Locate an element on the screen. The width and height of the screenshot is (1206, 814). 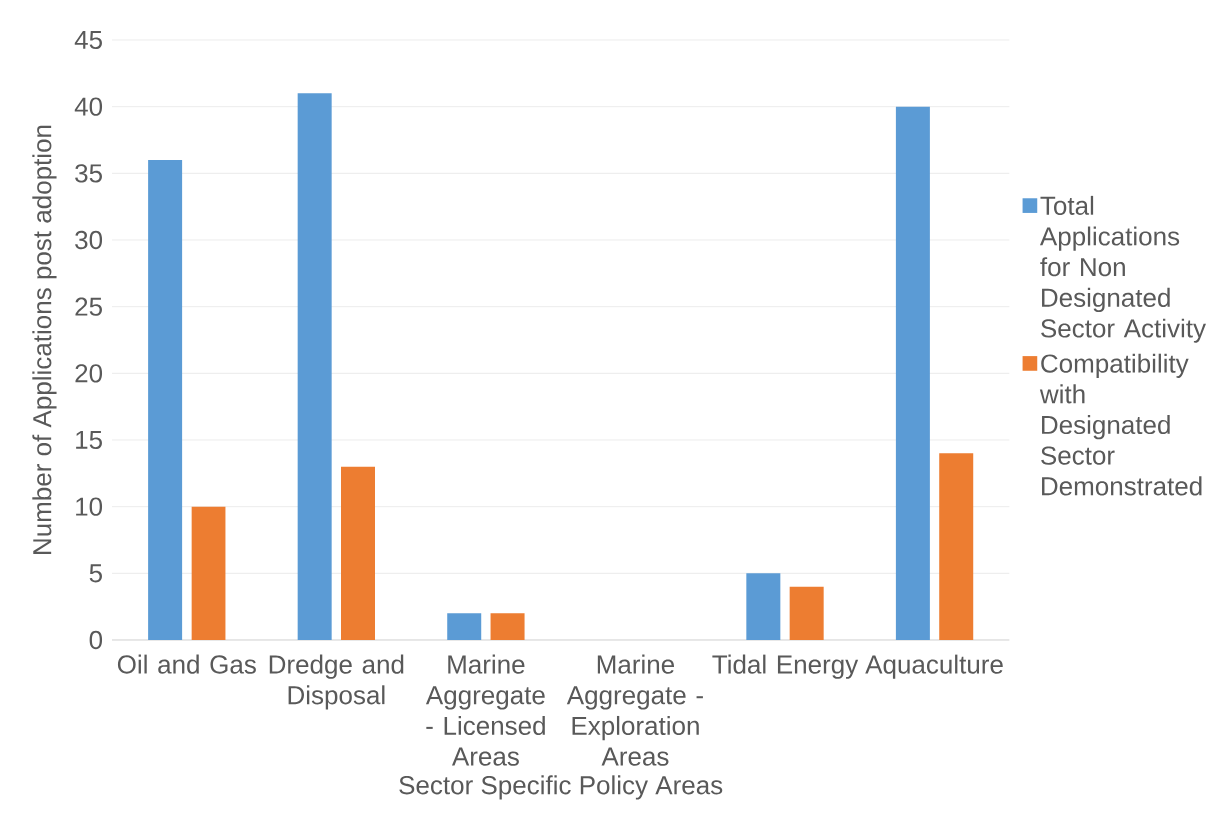
y-tick-label: 30 is located at coordinates (89, 240).